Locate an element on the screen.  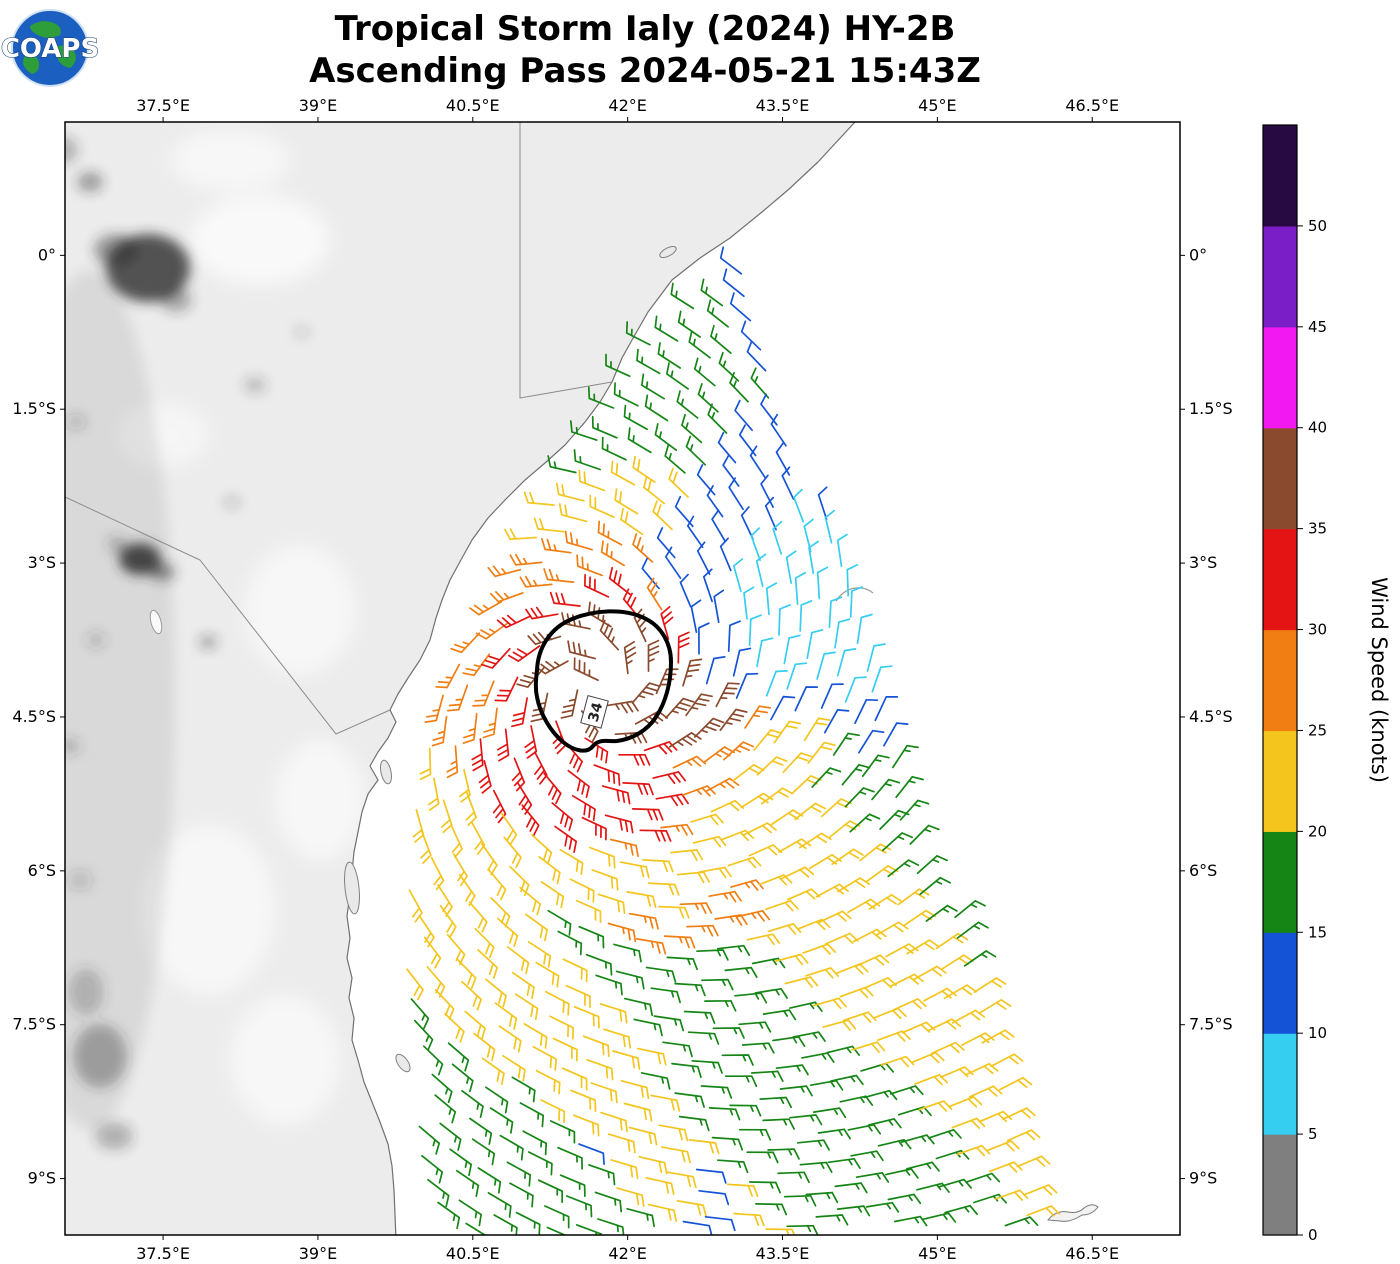
y-tick-label-right: 4.5°S is located at coordinates (1211, 716).